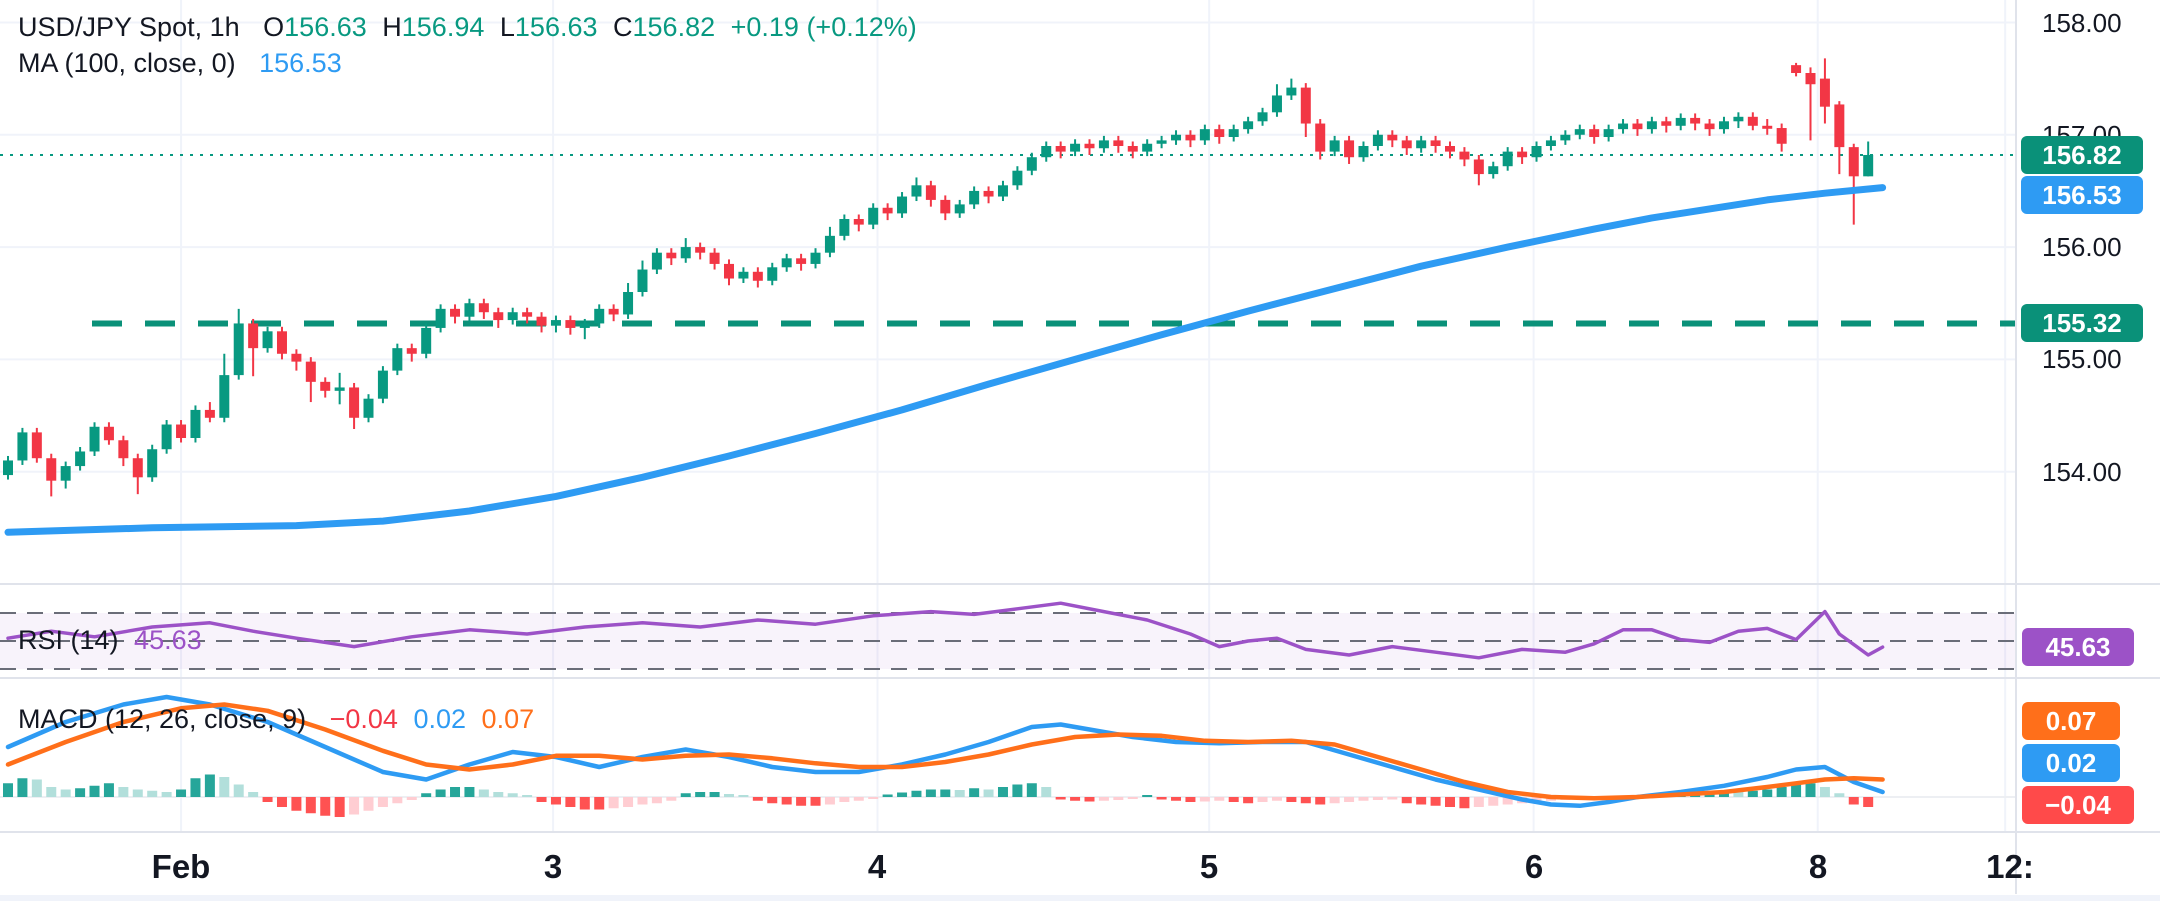  I want to click on high-label: H, so click(392, 27).